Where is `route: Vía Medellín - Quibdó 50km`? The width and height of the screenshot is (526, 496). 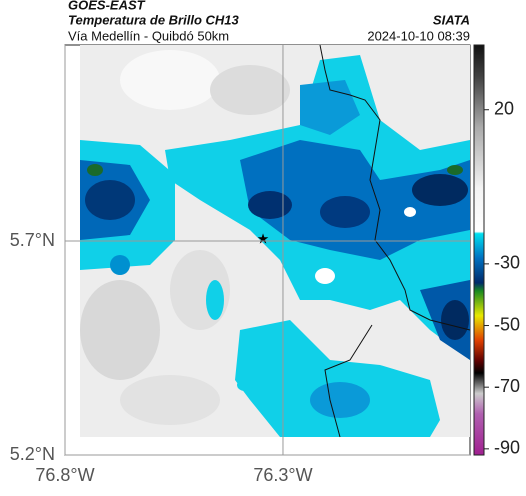 route: Vía Medellín - Quibdó 50km is located at coordinates (148, 35).